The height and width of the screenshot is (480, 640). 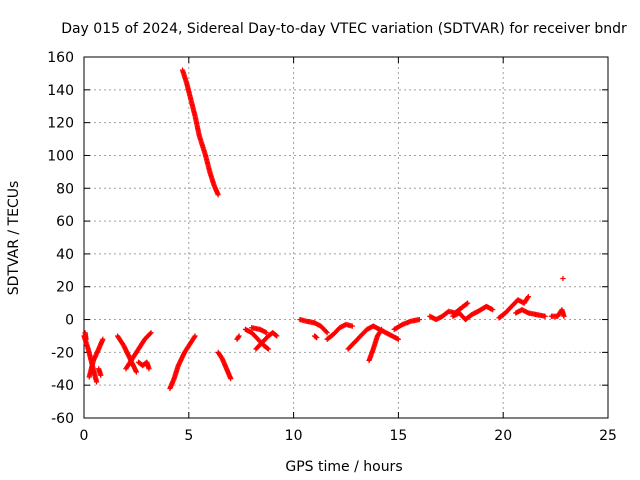 What do you see at coordinates (62, 386) in the screenshot?
I see `y-tick-label: -40` at bounding box center [62, 386].